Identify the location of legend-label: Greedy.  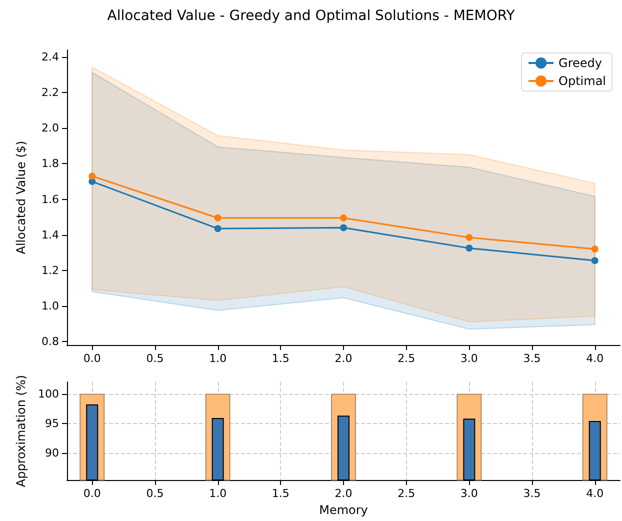
(580, 63).